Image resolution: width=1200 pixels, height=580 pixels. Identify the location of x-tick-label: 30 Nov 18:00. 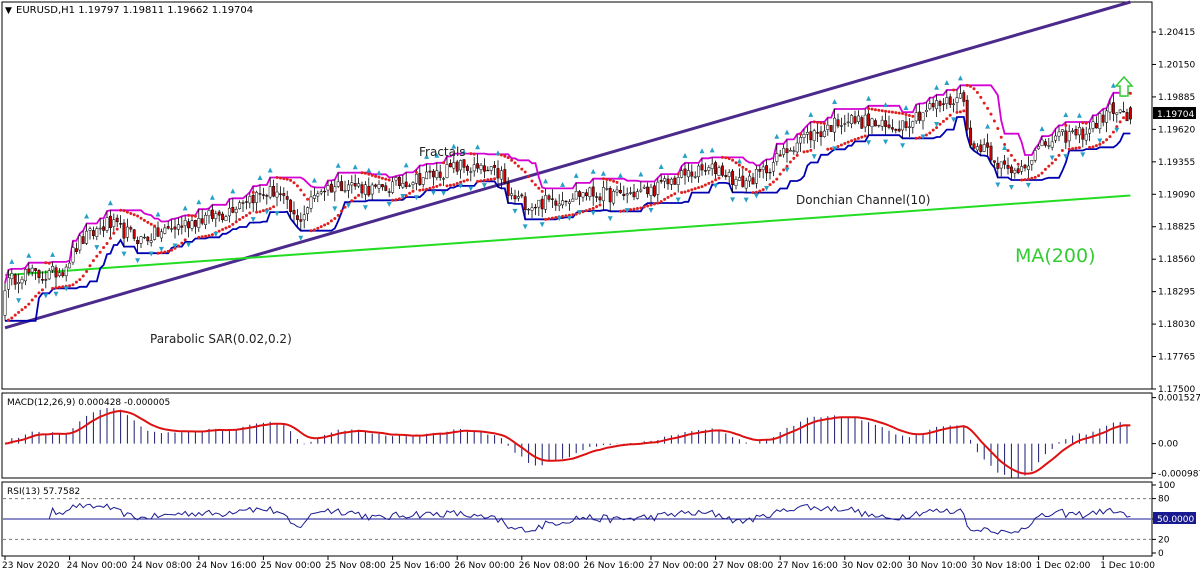
(1001, 566).